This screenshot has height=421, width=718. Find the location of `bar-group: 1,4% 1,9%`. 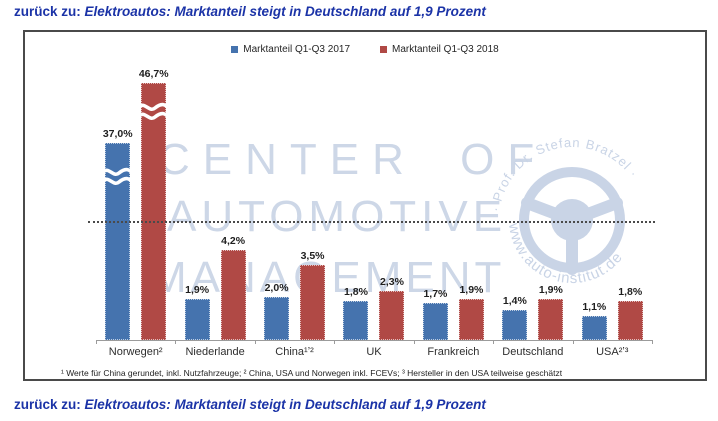

bar-group: 1,4% 1,9% is located at coordinates (532, 186).